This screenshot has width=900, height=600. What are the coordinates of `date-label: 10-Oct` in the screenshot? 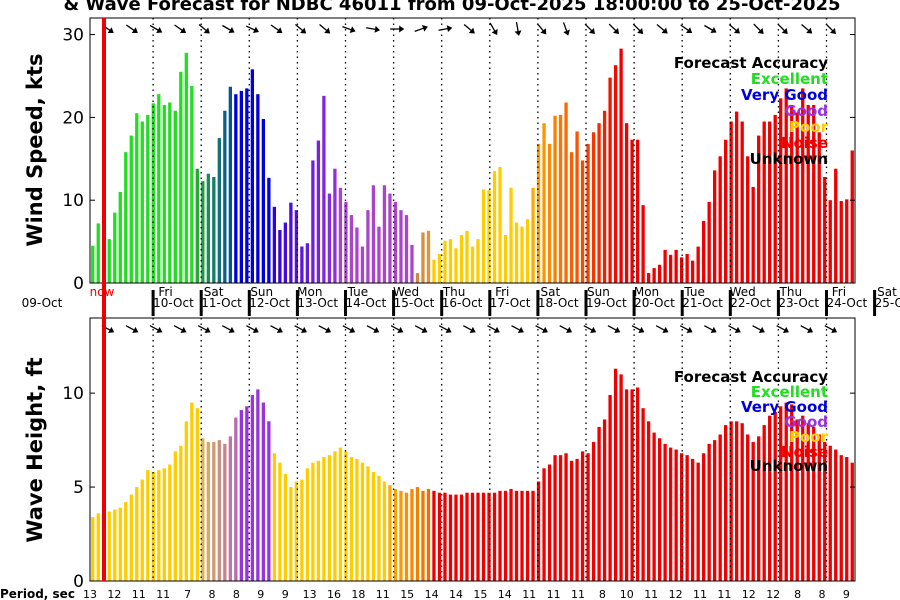 It's located at (173, 303).